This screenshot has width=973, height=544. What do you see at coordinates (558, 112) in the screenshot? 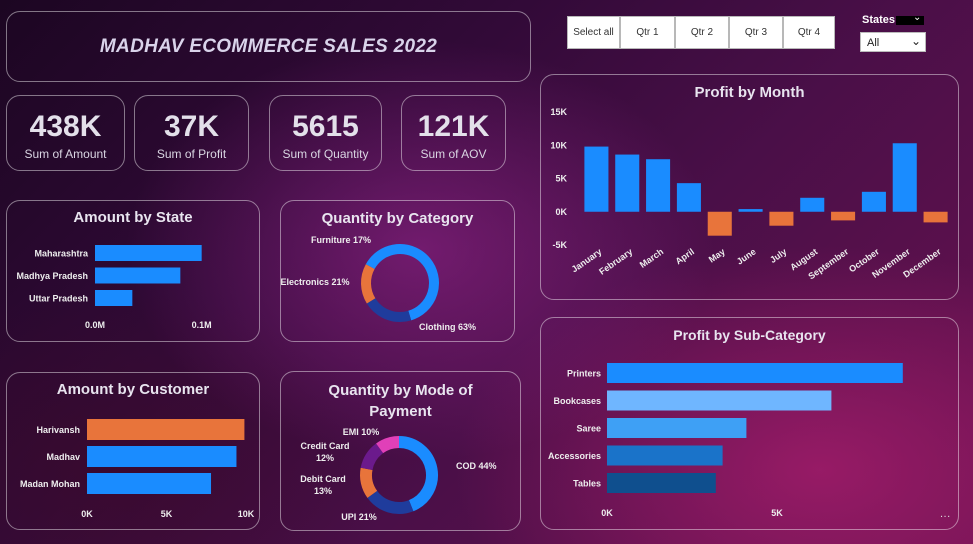
I see `y-tick-label: 15K` at bounding box center [558, 112].